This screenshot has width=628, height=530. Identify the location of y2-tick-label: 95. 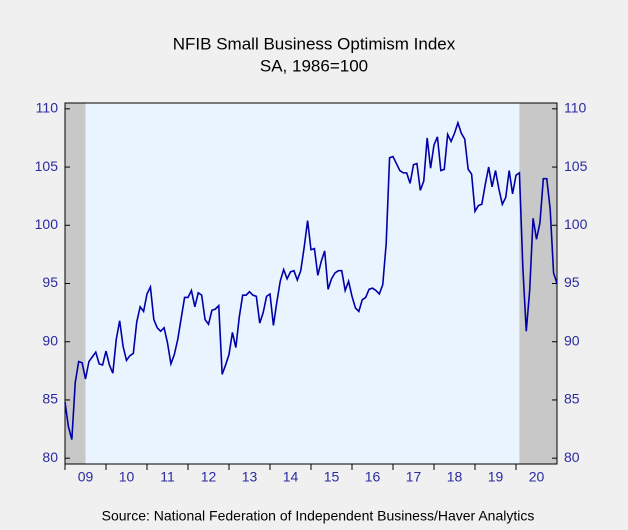
(572, 282).